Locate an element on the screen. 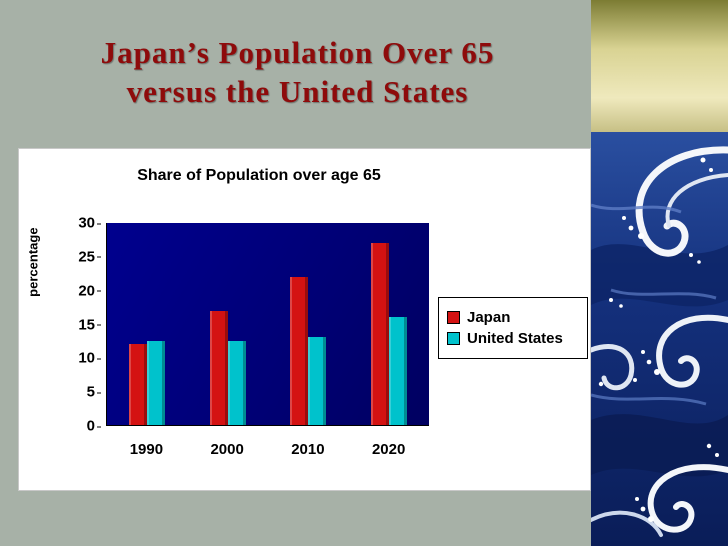 The image size is (728, 546). legend-label: United States is located at coordinates (515, 338).